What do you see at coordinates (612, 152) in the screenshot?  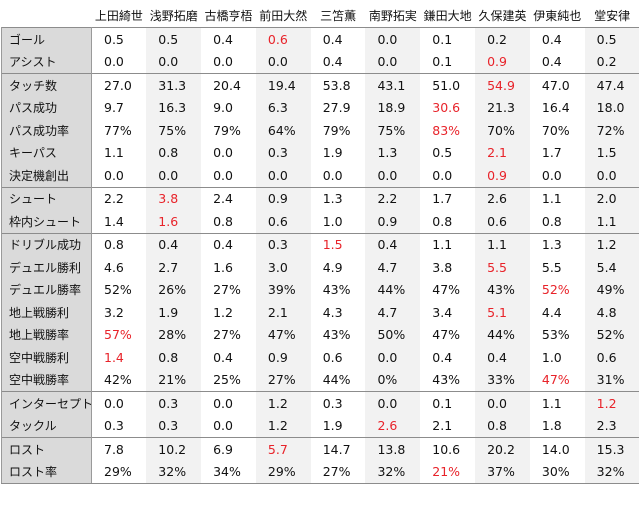 I see `stat-value: 1.5` at bounding box center [612, 152].